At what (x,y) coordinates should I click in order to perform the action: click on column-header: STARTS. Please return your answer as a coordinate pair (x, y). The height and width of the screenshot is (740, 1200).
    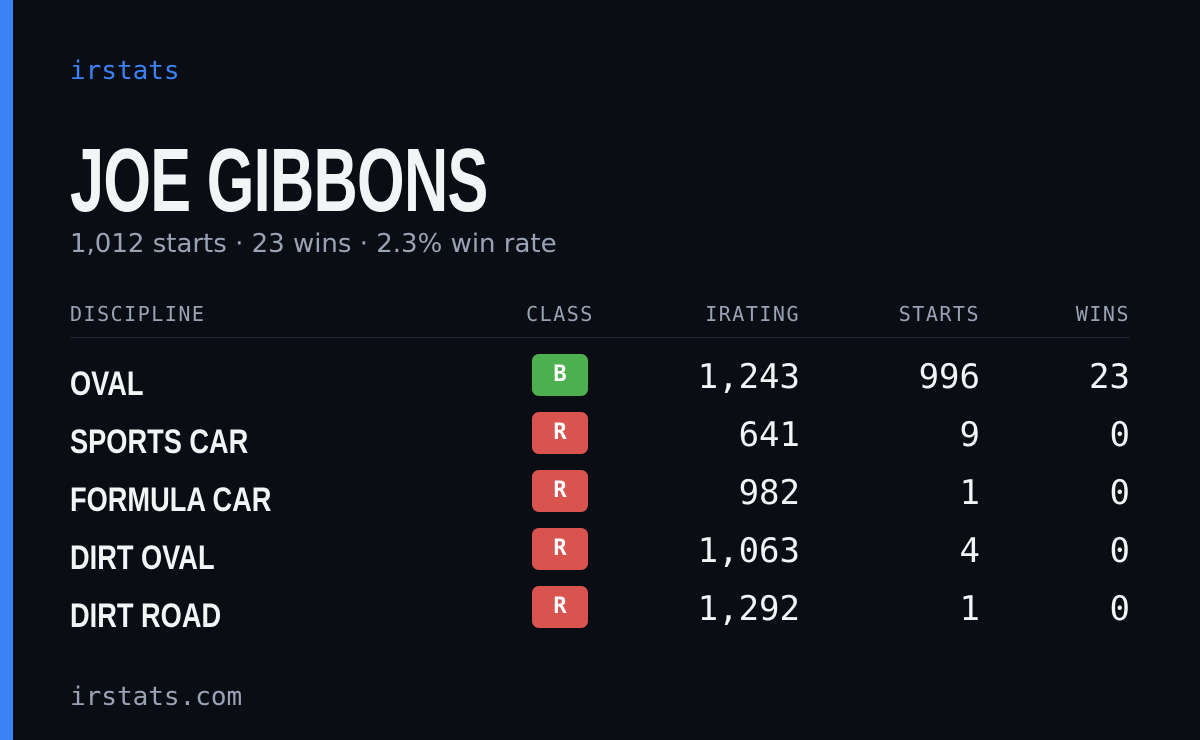
    Looking at the image, I should click on (939, 314).